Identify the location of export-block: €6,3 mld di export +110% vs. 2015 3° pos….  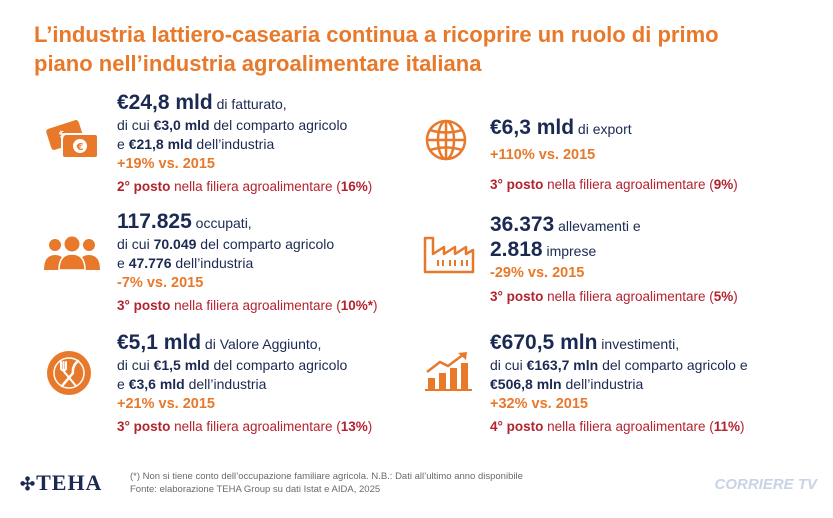
(614, 155).